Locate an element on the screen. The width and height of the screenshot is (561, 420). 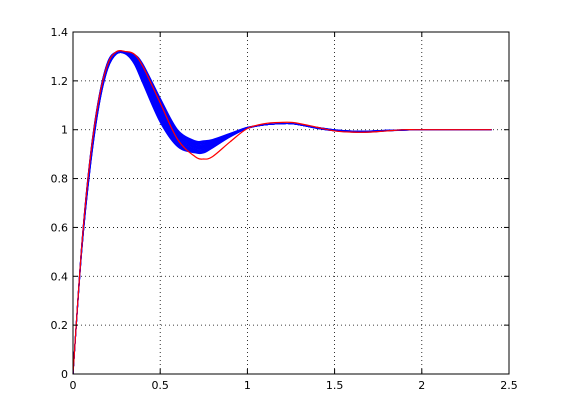
y-tick-label: 1.2 is located at coordinates (60, 81).